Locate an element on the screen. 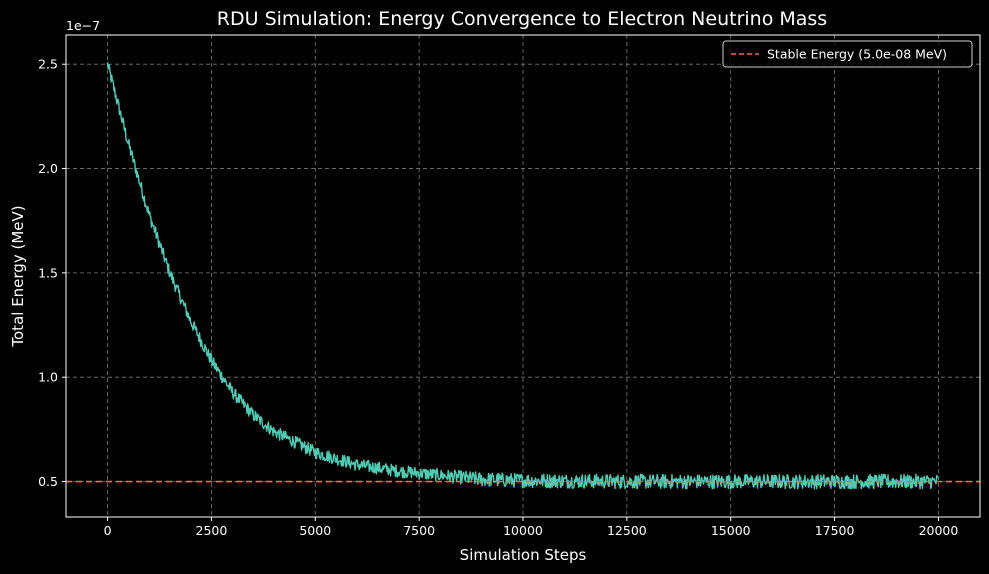 This screenshot has height=574, width=989. y-tick-label: 0.5 is located at coordinates (48, 481).